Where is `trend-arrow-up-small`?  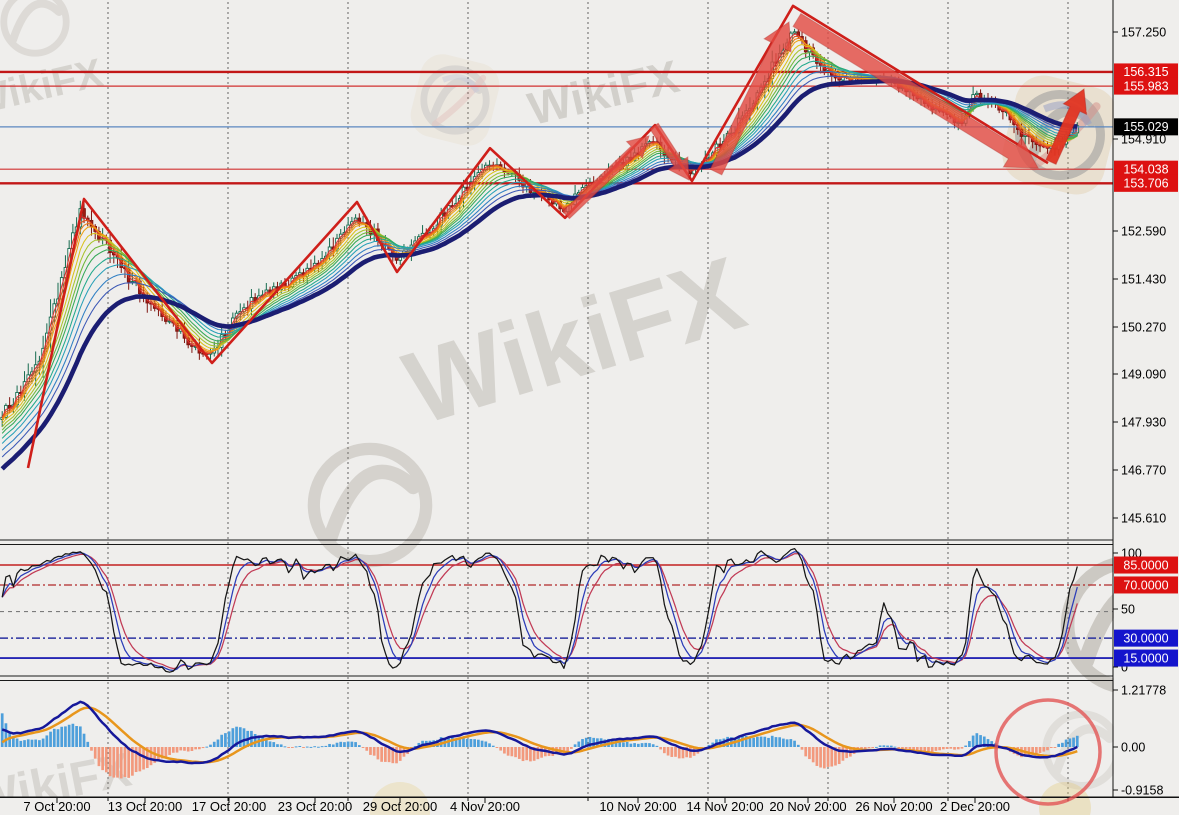 trend-arrow-up-small is located at coordinates (605, 177).